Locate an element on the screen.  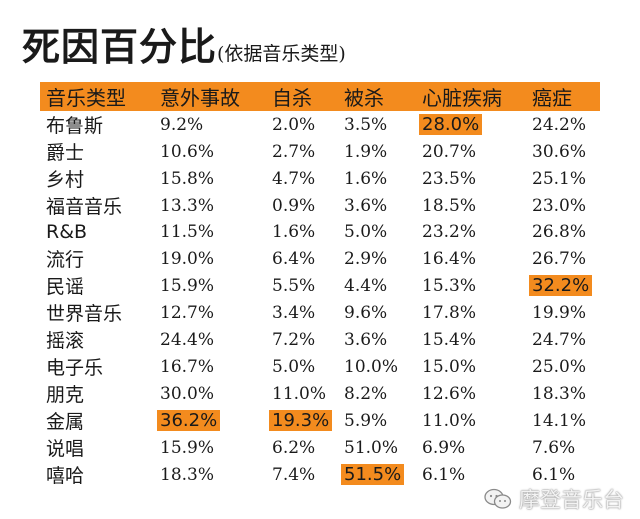
chart-title-block: 死因百分比 (依据音乐类型) is located at coordinates (184, 42).